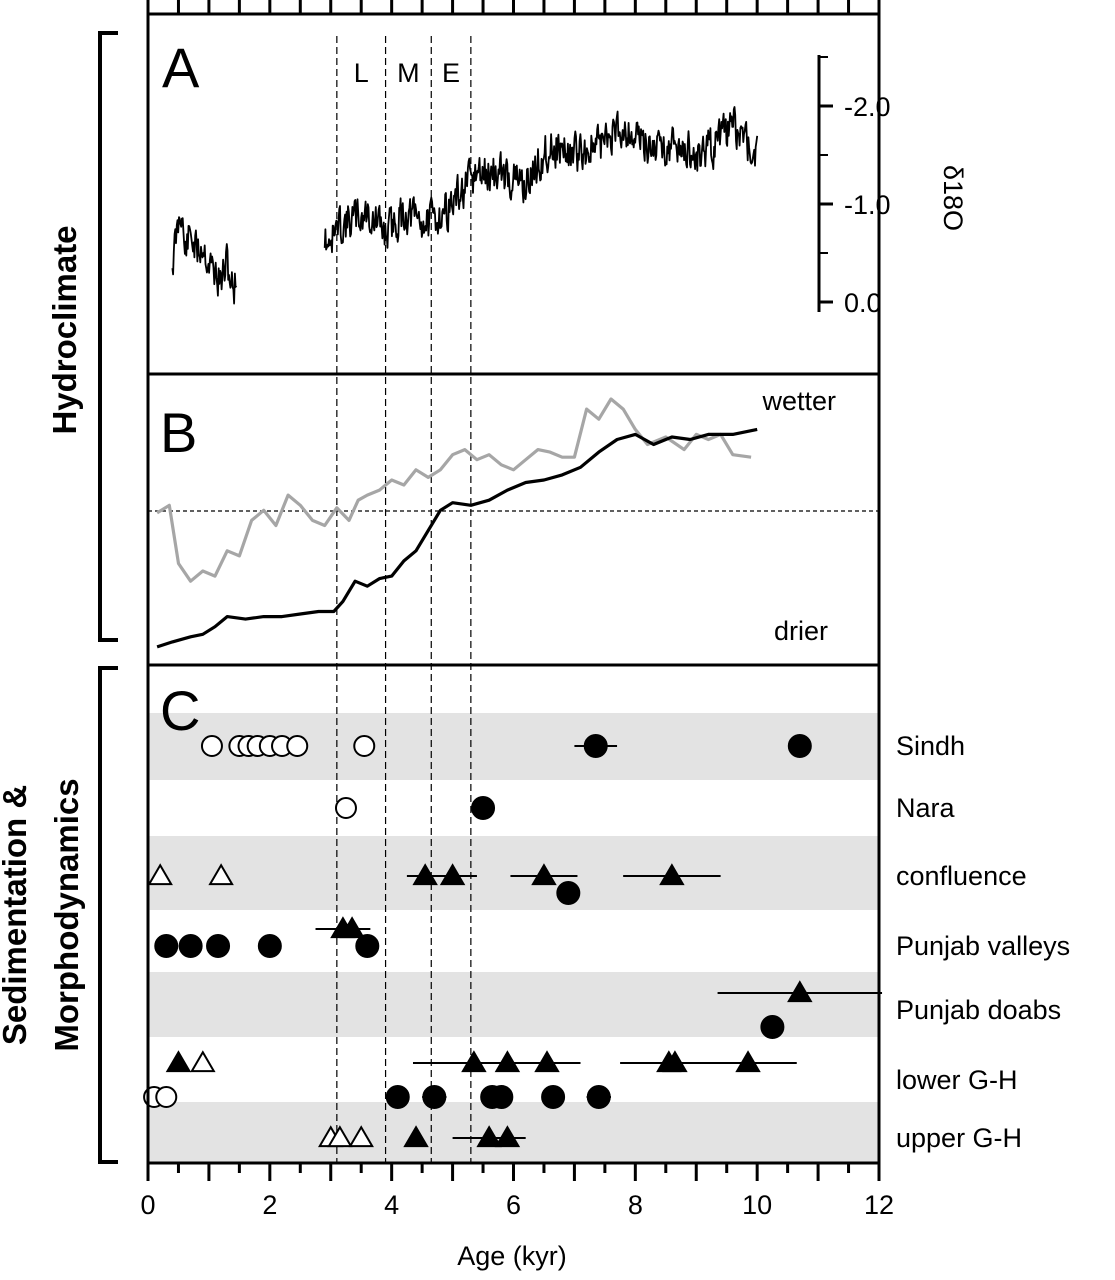  I want to click on x-tick-label: 2, so click(269, 1205).